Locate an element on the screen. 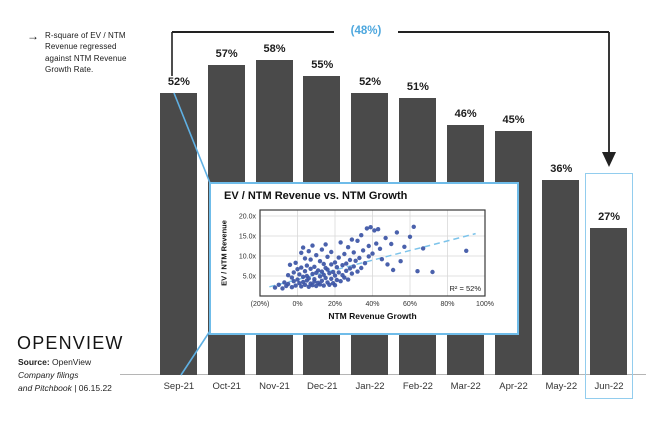 Image resolution: width=650 pixels, height=422 pixels. x-tick-label: 100% is located at coordinates (485, 304).